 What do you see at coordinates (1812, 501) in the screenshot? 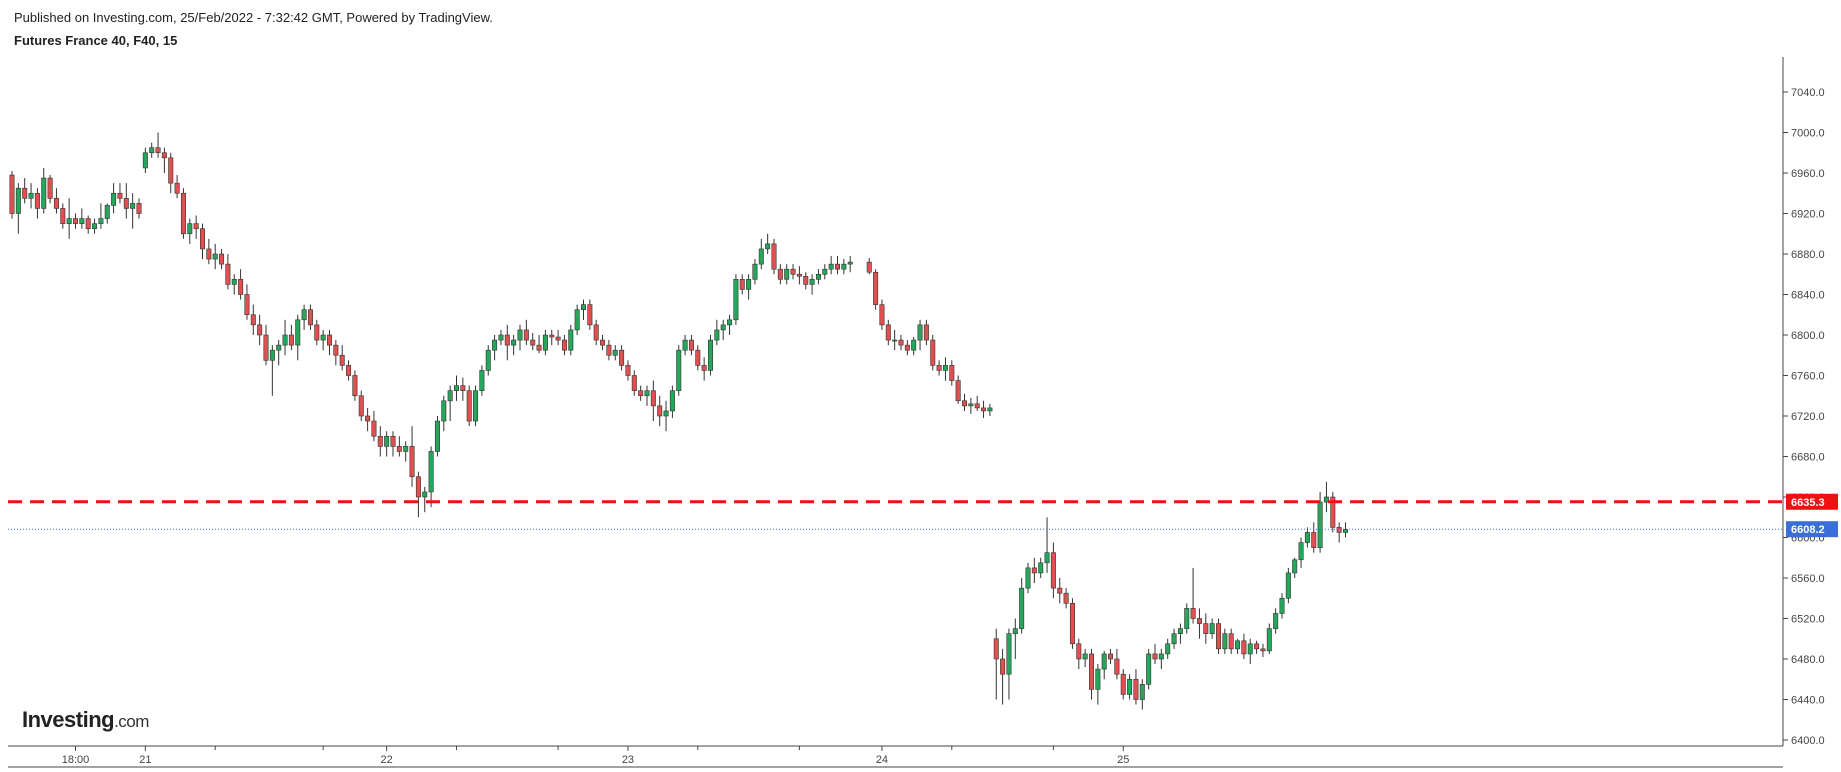
I see `price-label-box` at bounding box center [1812, 501].